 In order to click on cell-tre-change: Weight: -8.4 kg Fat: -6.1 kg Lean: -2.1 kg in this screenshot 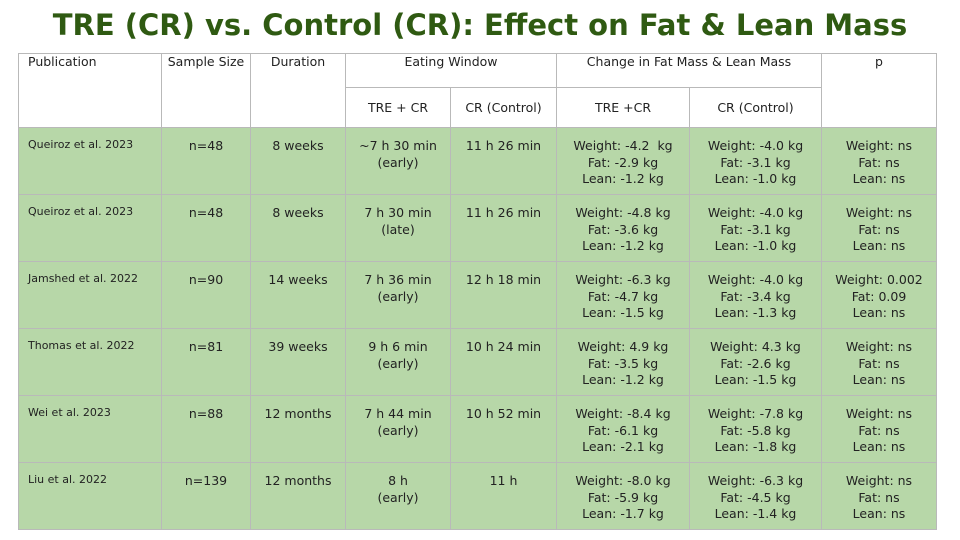, I will do `click(623, 429)`.